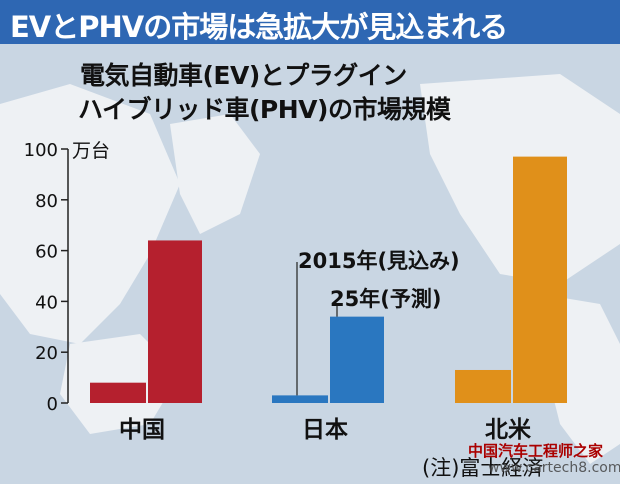 The width and height of the screenshot is (620, 484). What do you see at coordinates (46, 353) in the screenshot?
I see `y-tick-label: 20` at bounding box center [46, 353].